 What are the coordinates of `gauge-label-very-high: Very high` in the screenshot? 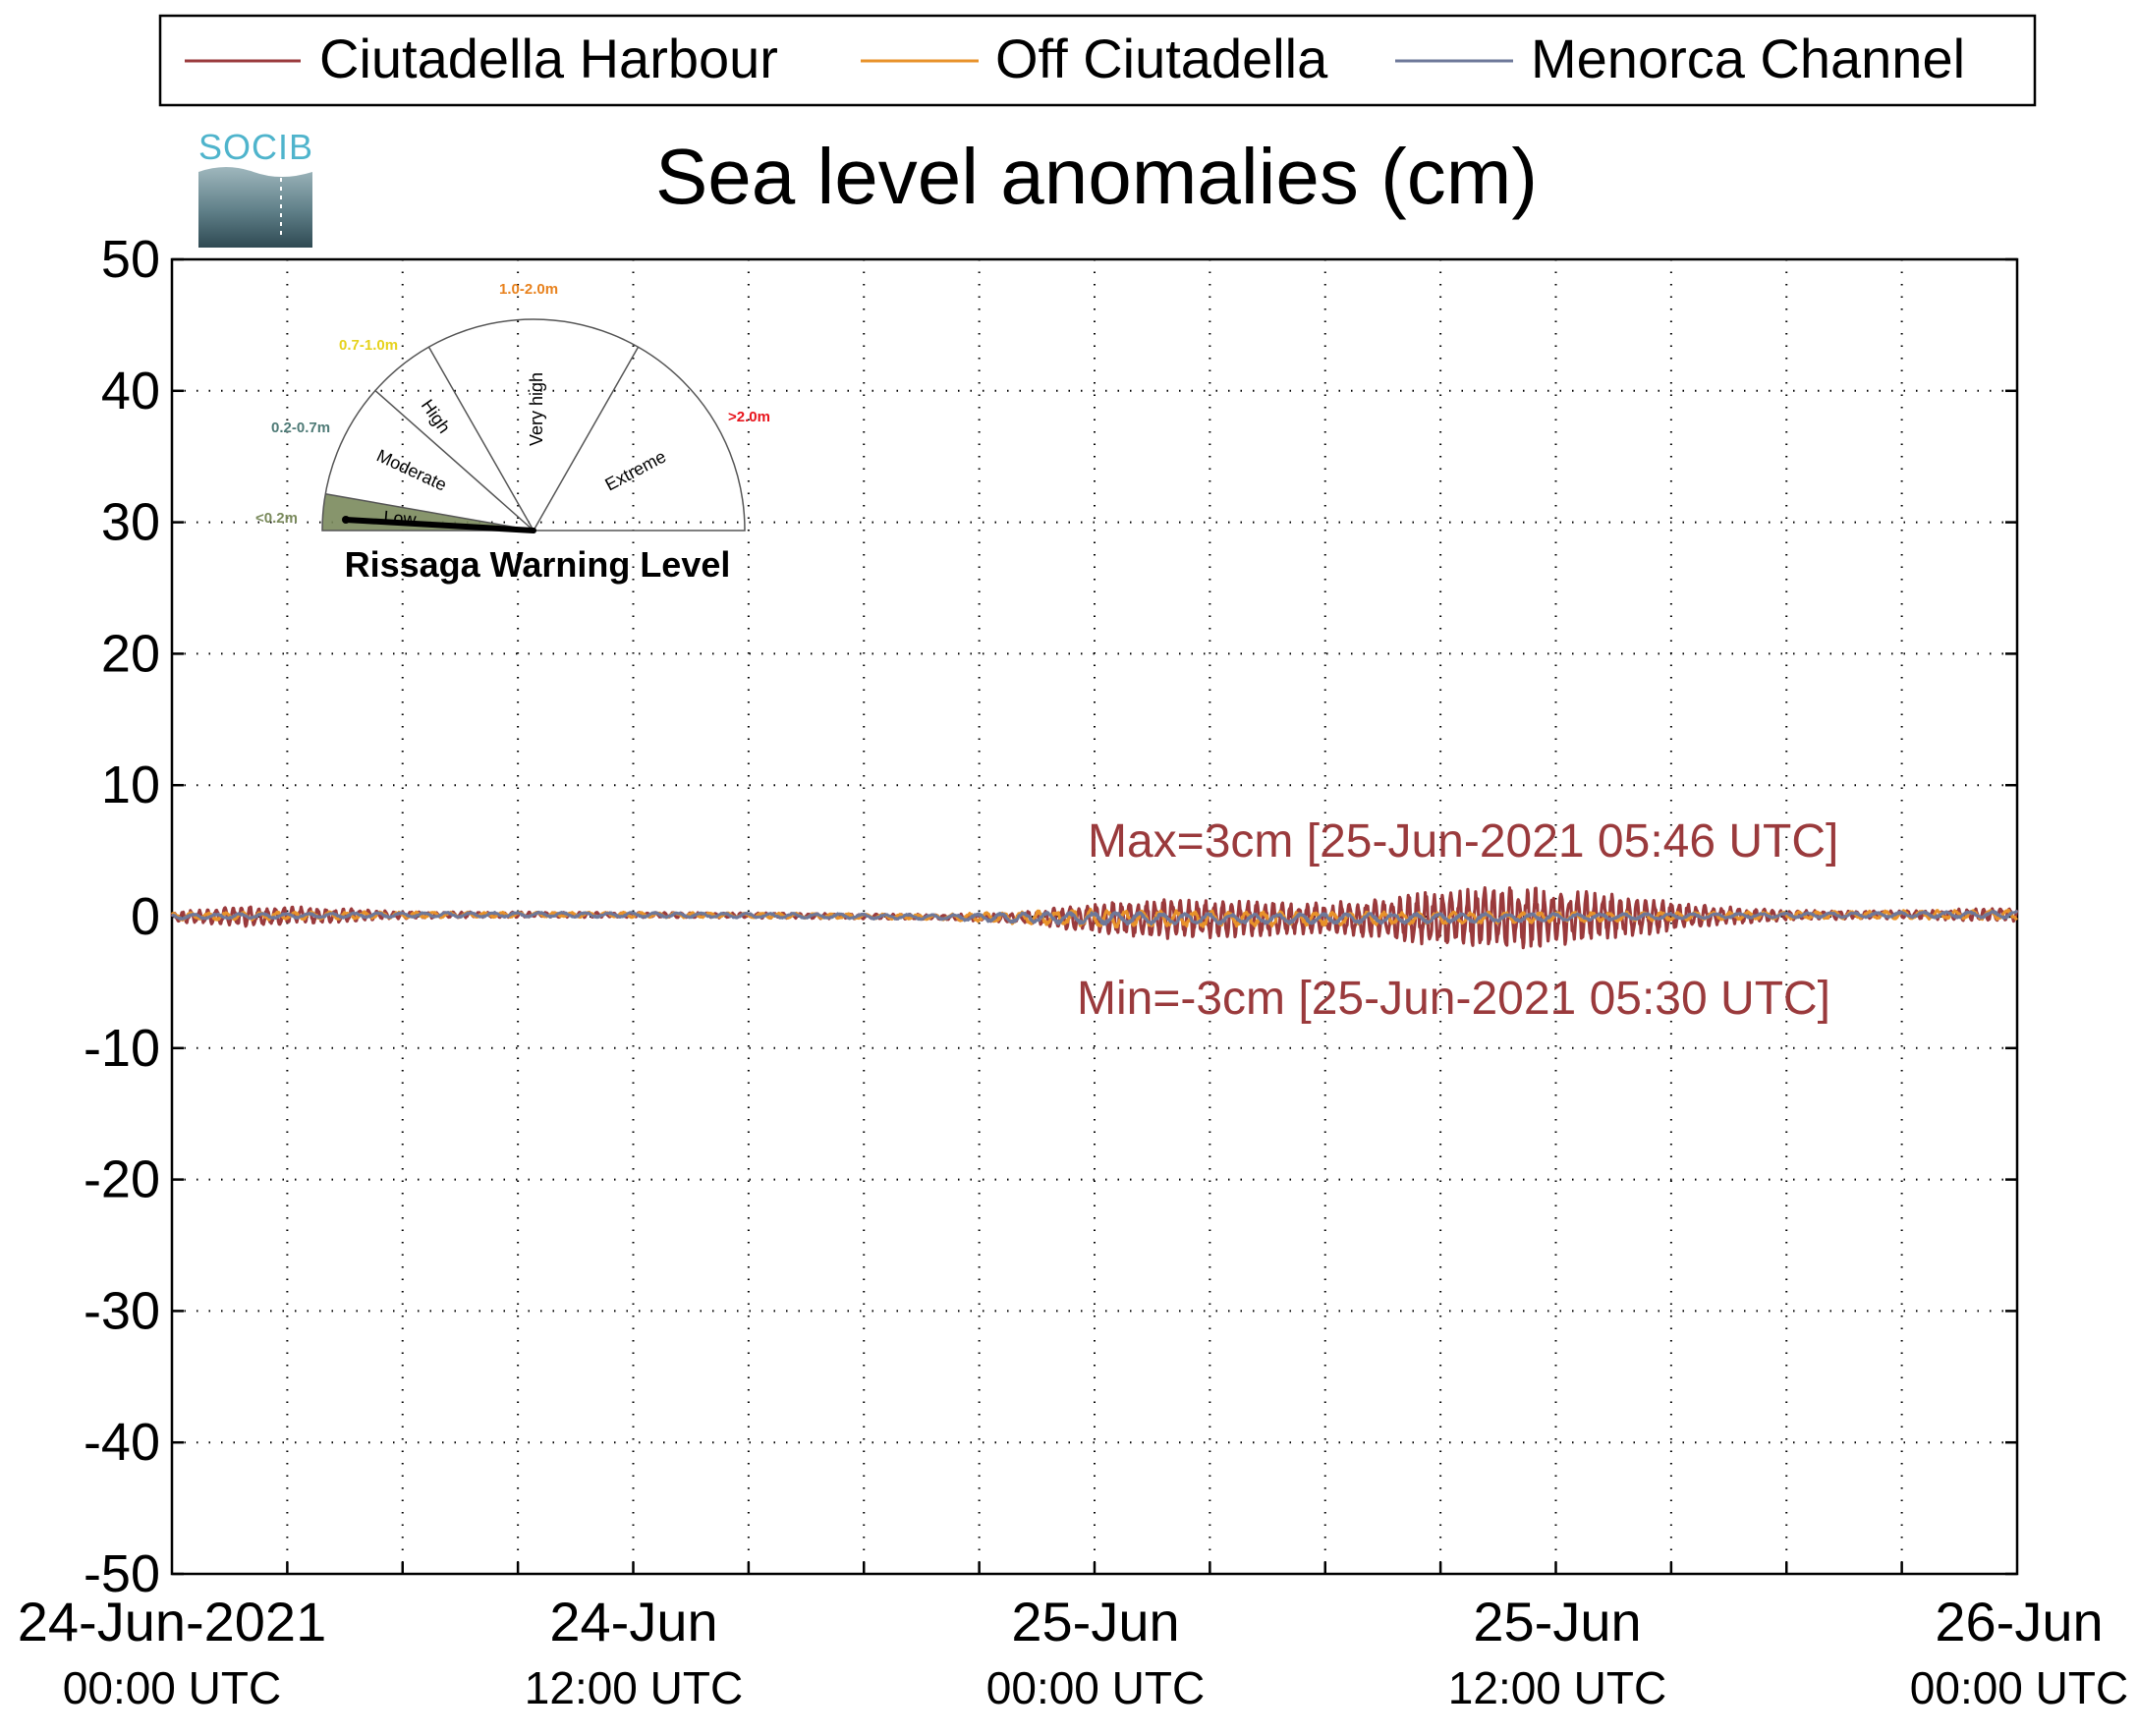 It's located at (536, 409).